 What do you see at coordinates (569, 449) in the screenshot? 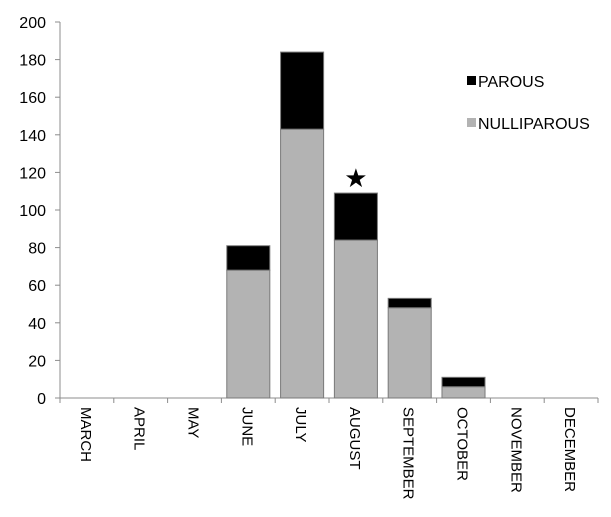
I see `x-tick-label: DECEMBER` at bounding box center [569, 449].